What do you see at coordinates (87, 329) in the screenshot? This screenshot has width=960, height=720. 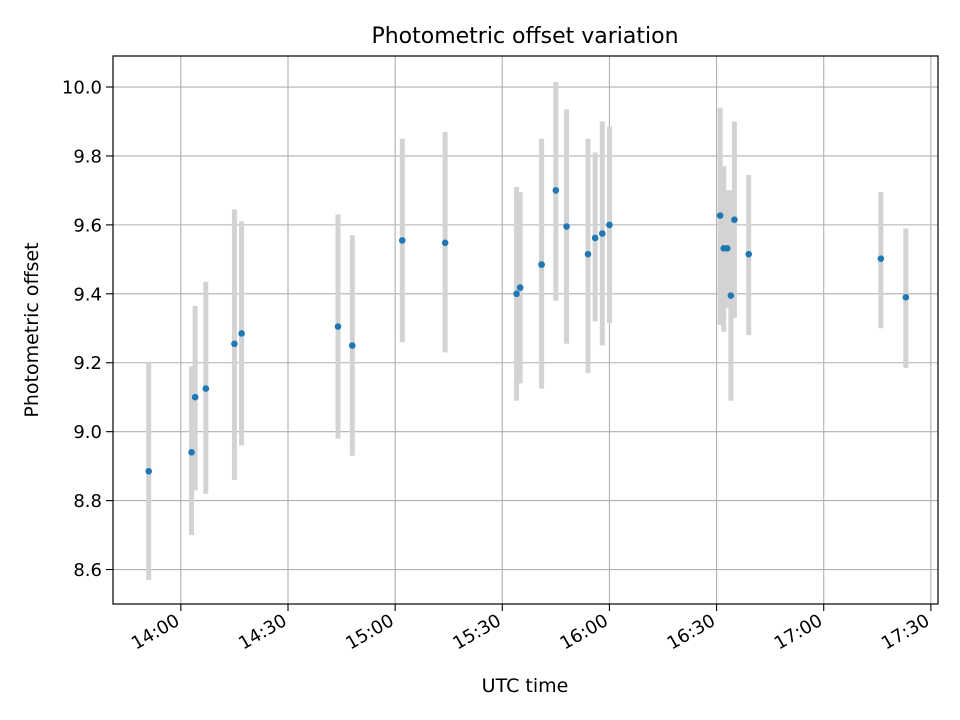 I see `y-axis-ticks: 8.6 8.8 9.0 9.2 9.4 9.6 9.8 10.0` at bounding box center [87, 329].